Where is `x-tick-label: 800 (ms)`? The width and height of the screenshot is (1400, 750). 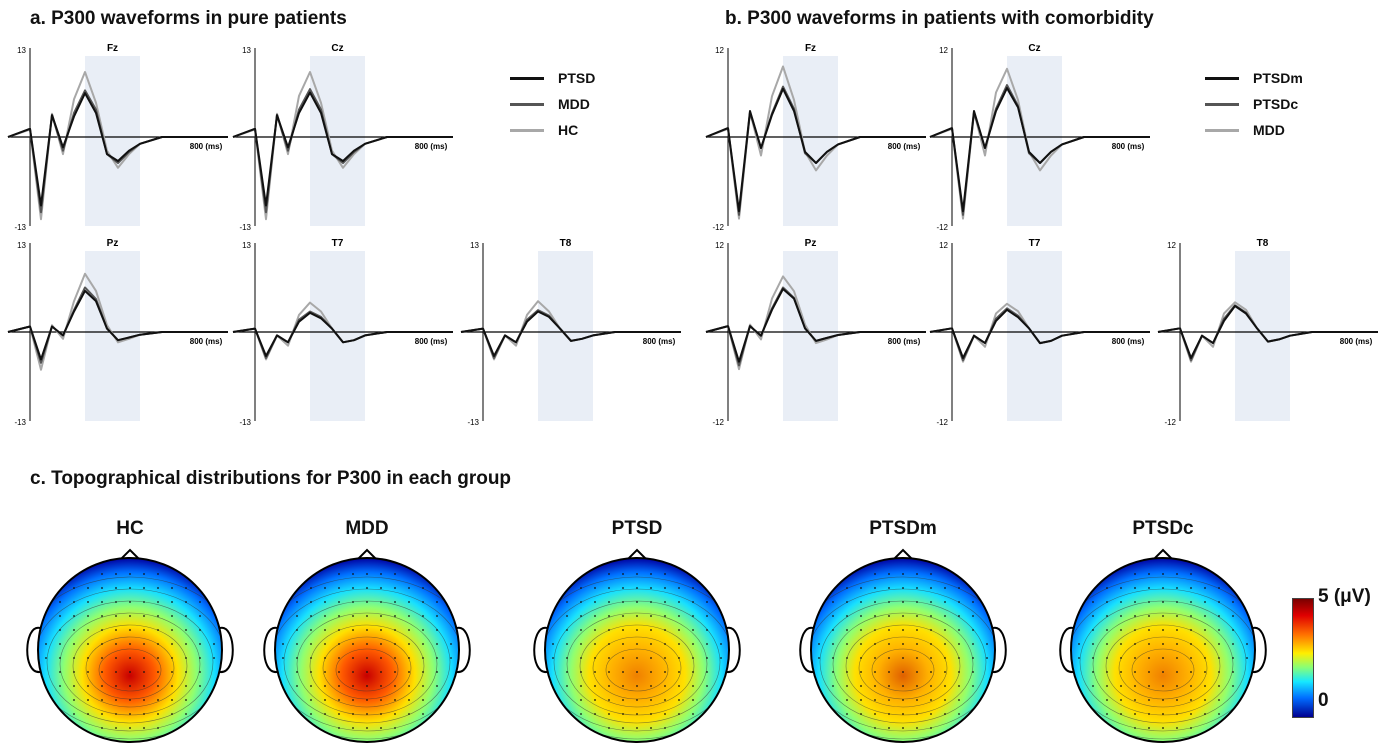
x-tick-label: 800 (ms) is located at coordinates (206, 341).